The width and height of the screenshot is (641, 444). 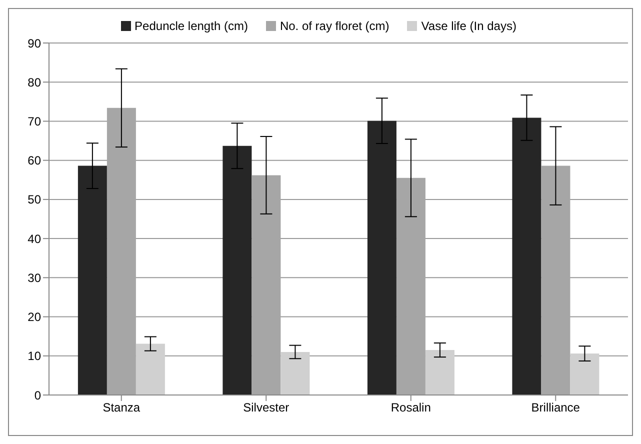 What do you see at coordinates (35, 82) in the screenshot?
I see `y-tick-label: 80` at bounding box center [35, 82].